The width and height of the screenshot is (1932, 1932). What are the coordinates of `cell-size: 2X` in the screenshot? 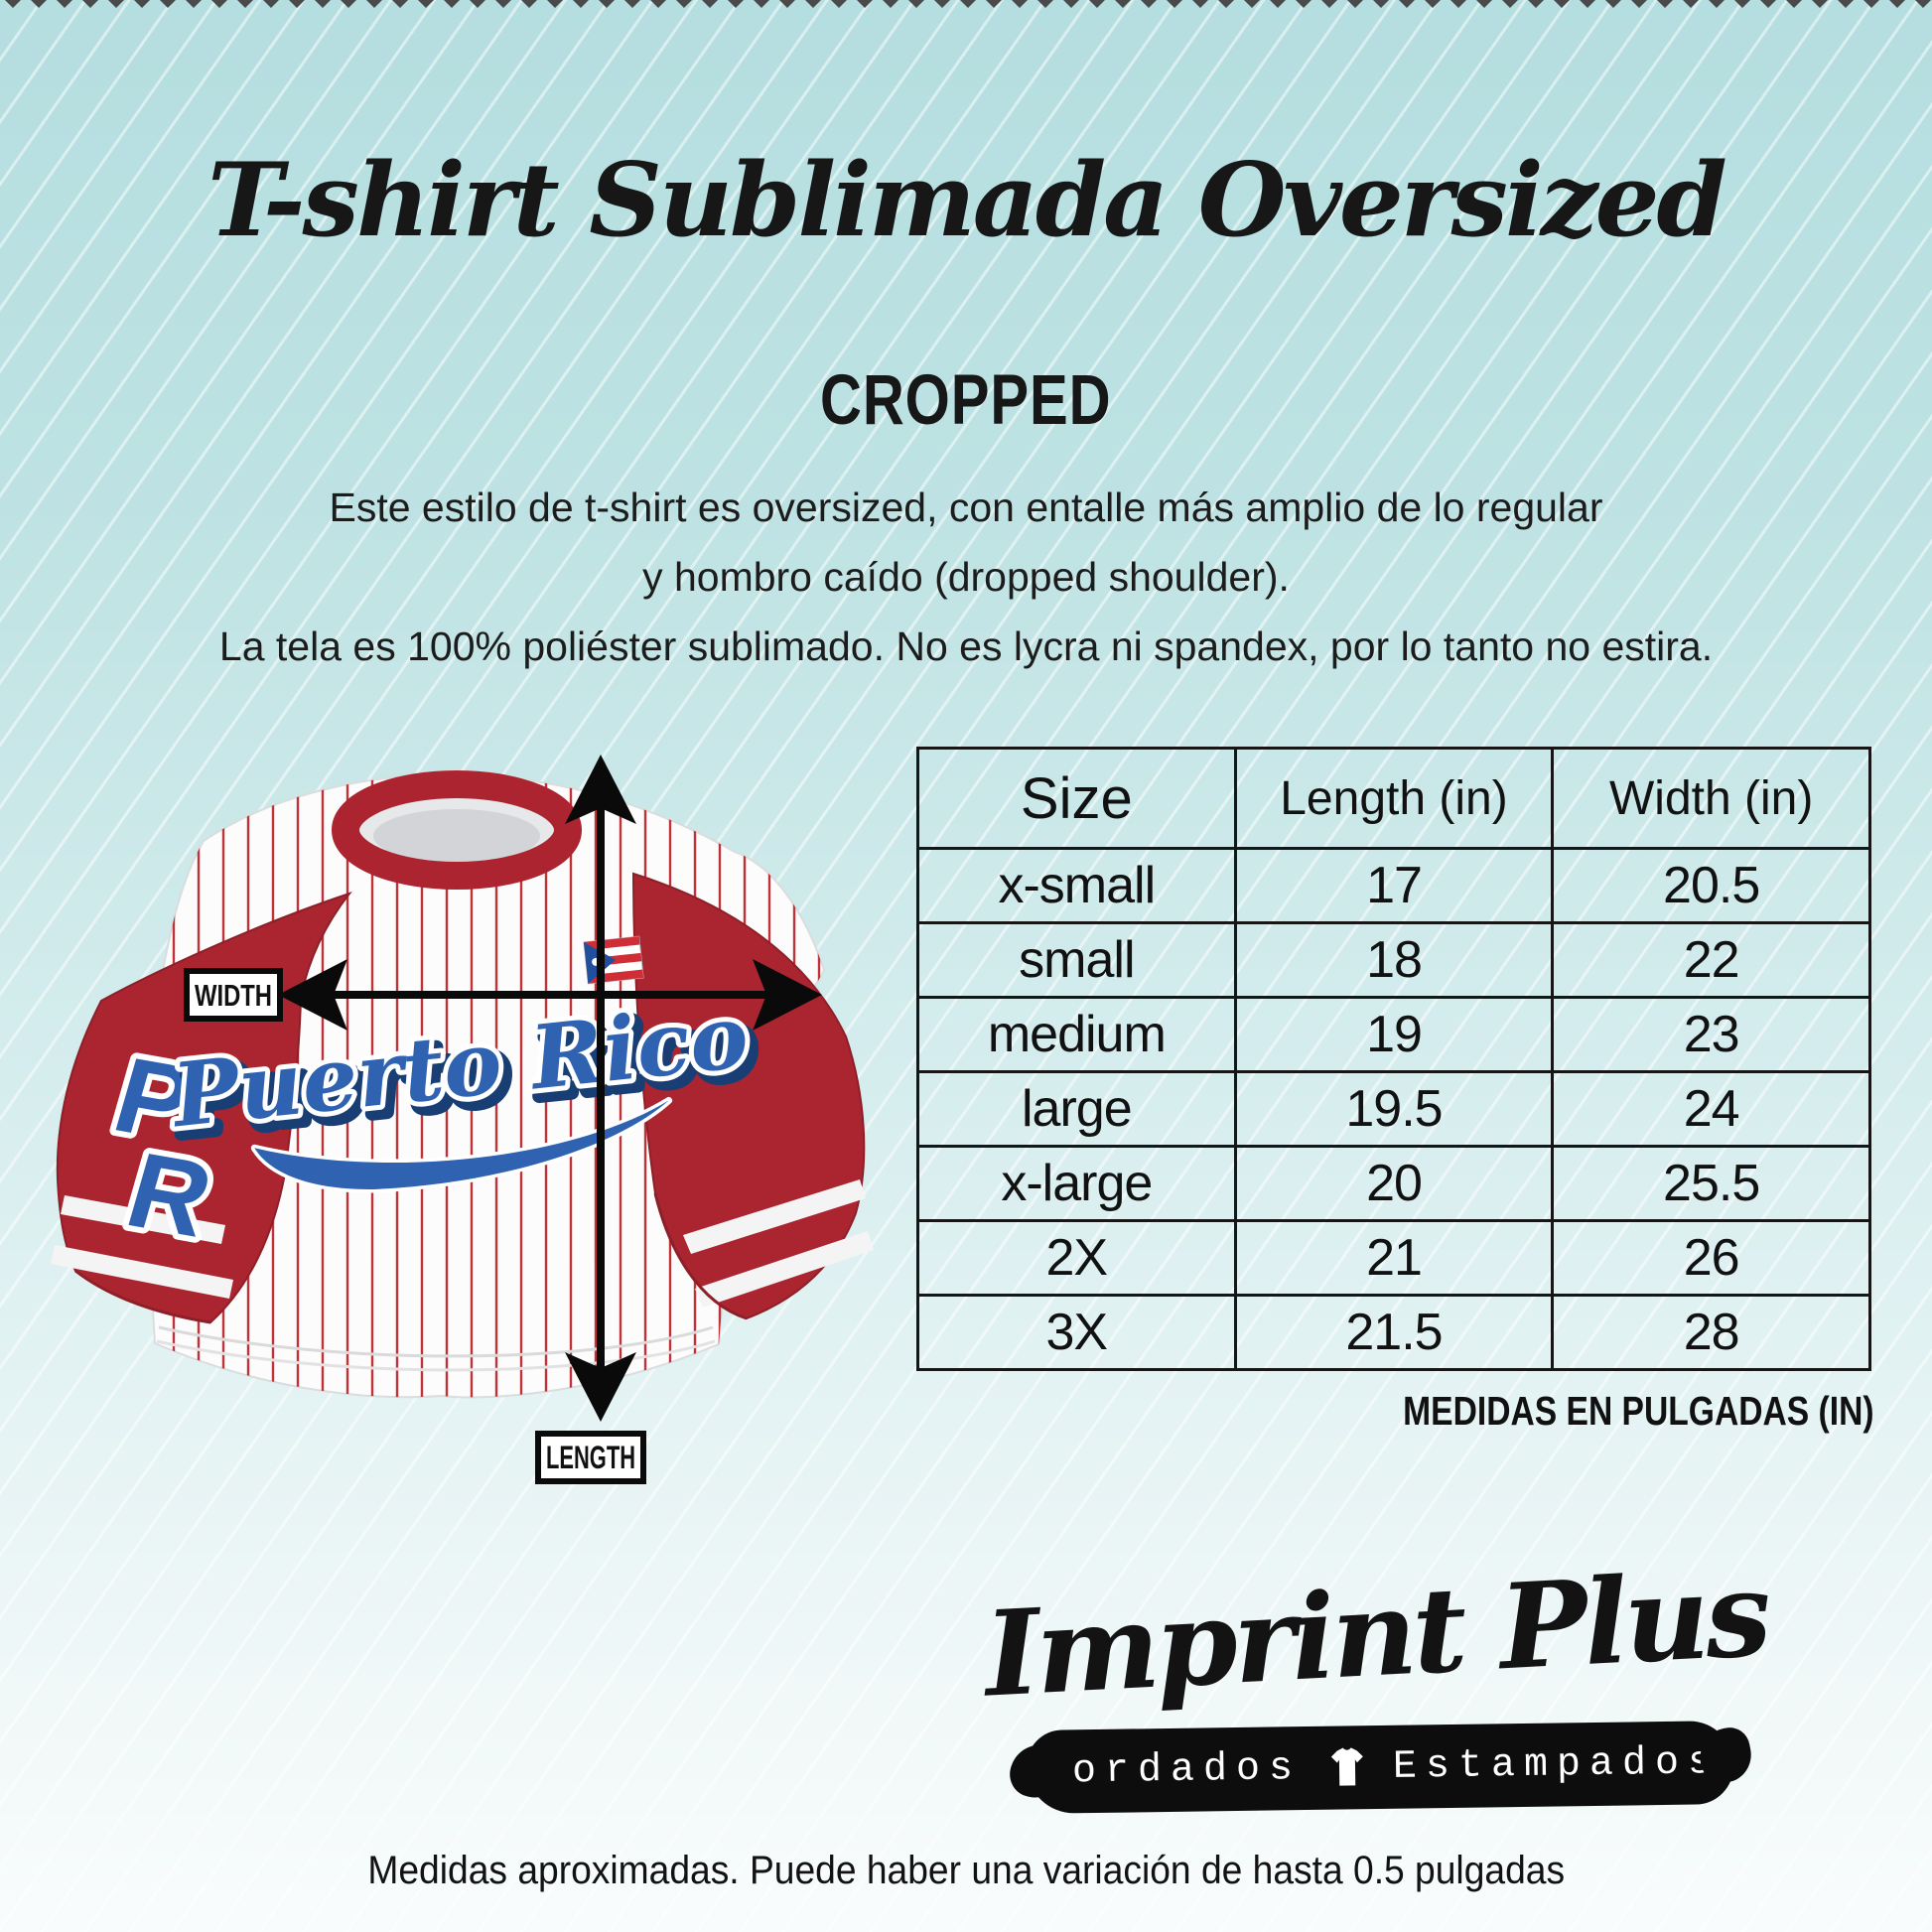 It's located at (1077, 1258).